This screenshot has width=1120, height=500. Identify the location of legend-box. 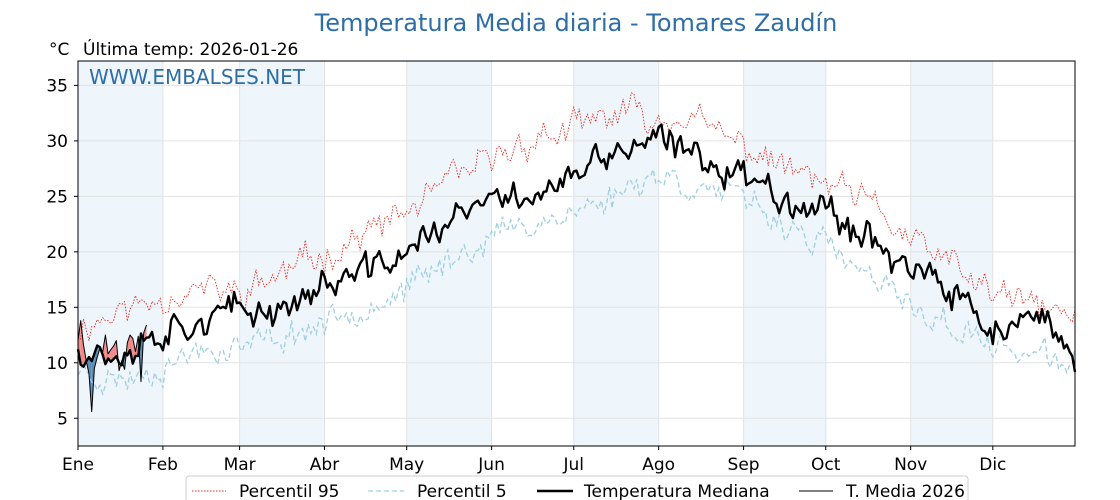
(577, 487).